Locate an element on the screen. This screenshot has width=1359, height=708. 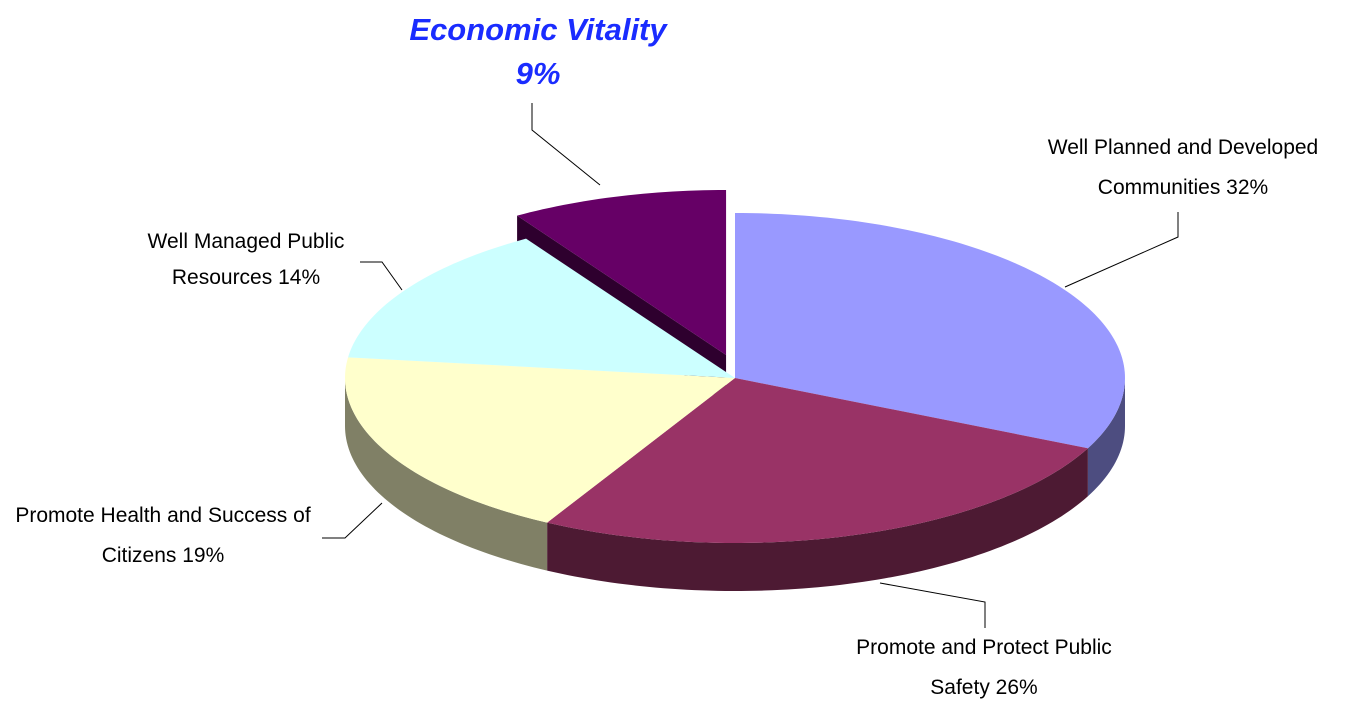
slice-label: Economic Vitality 9% is located at coordinates (538, 52).